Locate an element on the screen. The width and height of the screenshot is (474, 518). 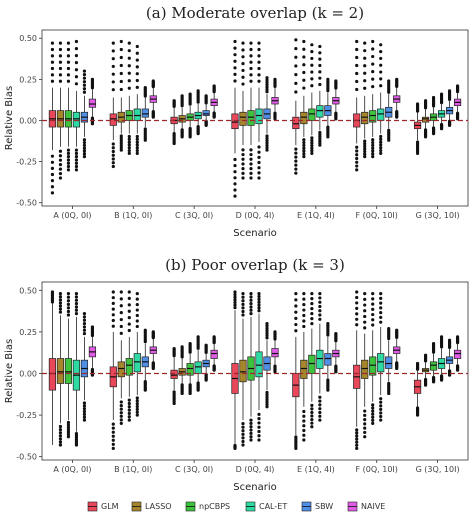
x-tick-label: B (1Q, 0I) is located at coordinates (133, 469).